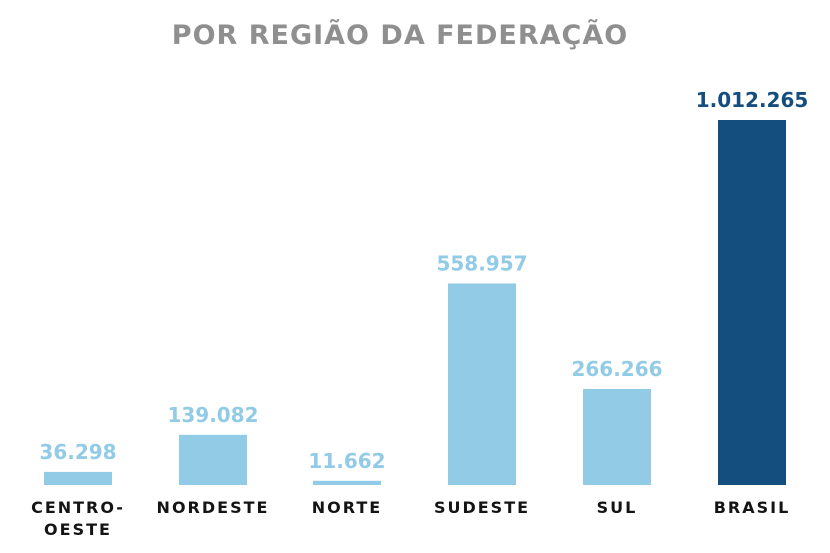 The height and width of the screenshot is (553, 830). What do you see at coordinates (77, 452) in the screenshot?
I see `value-label-0: 36.298` at bounding box center [77, 452].